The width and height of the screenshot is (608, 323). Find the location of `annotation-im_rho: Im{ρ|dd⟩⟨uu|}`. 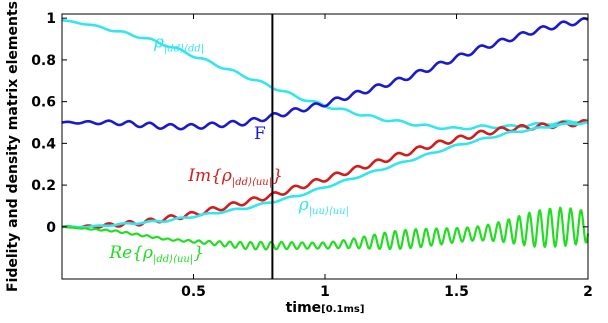

annotation-im_rho: Im{ρ|dd⟩⟨uu|} is located at coordinates (235, 177).